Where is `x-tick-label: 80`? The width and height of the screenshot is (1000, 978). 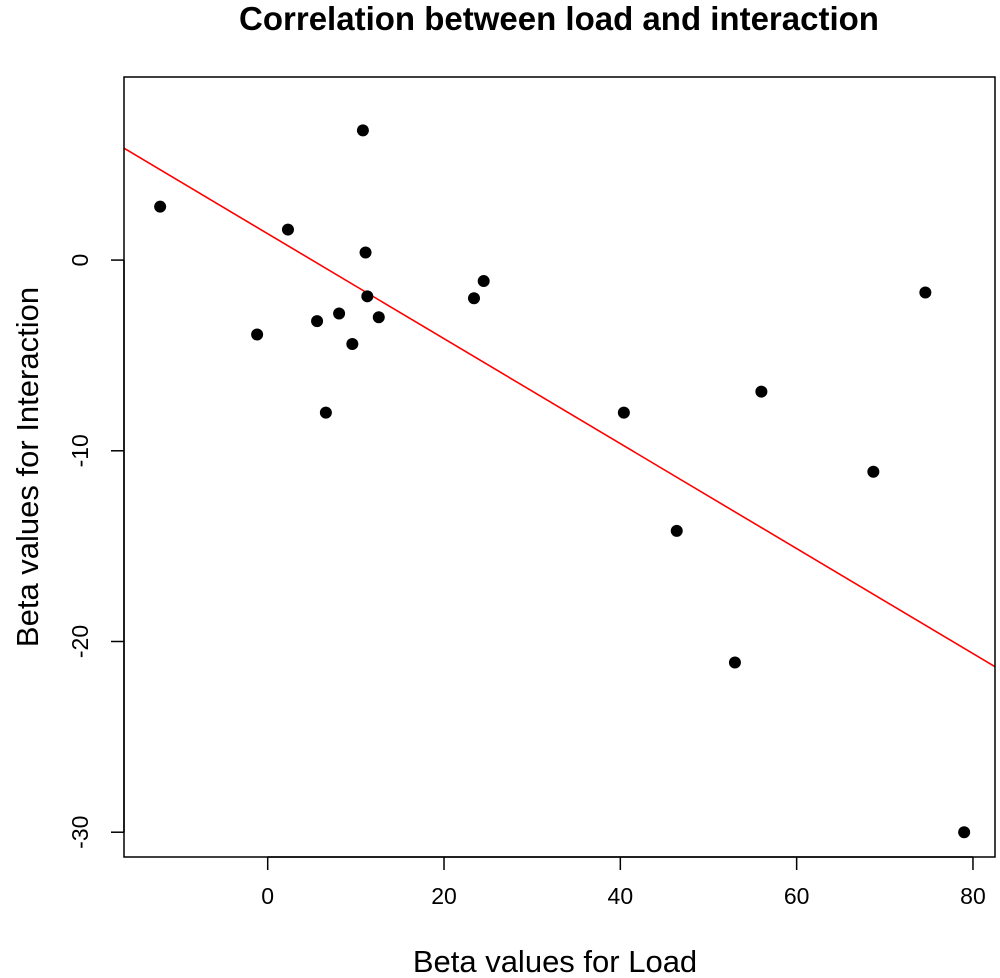 x-tick-label: 80 is located at coordinates (973, 896).